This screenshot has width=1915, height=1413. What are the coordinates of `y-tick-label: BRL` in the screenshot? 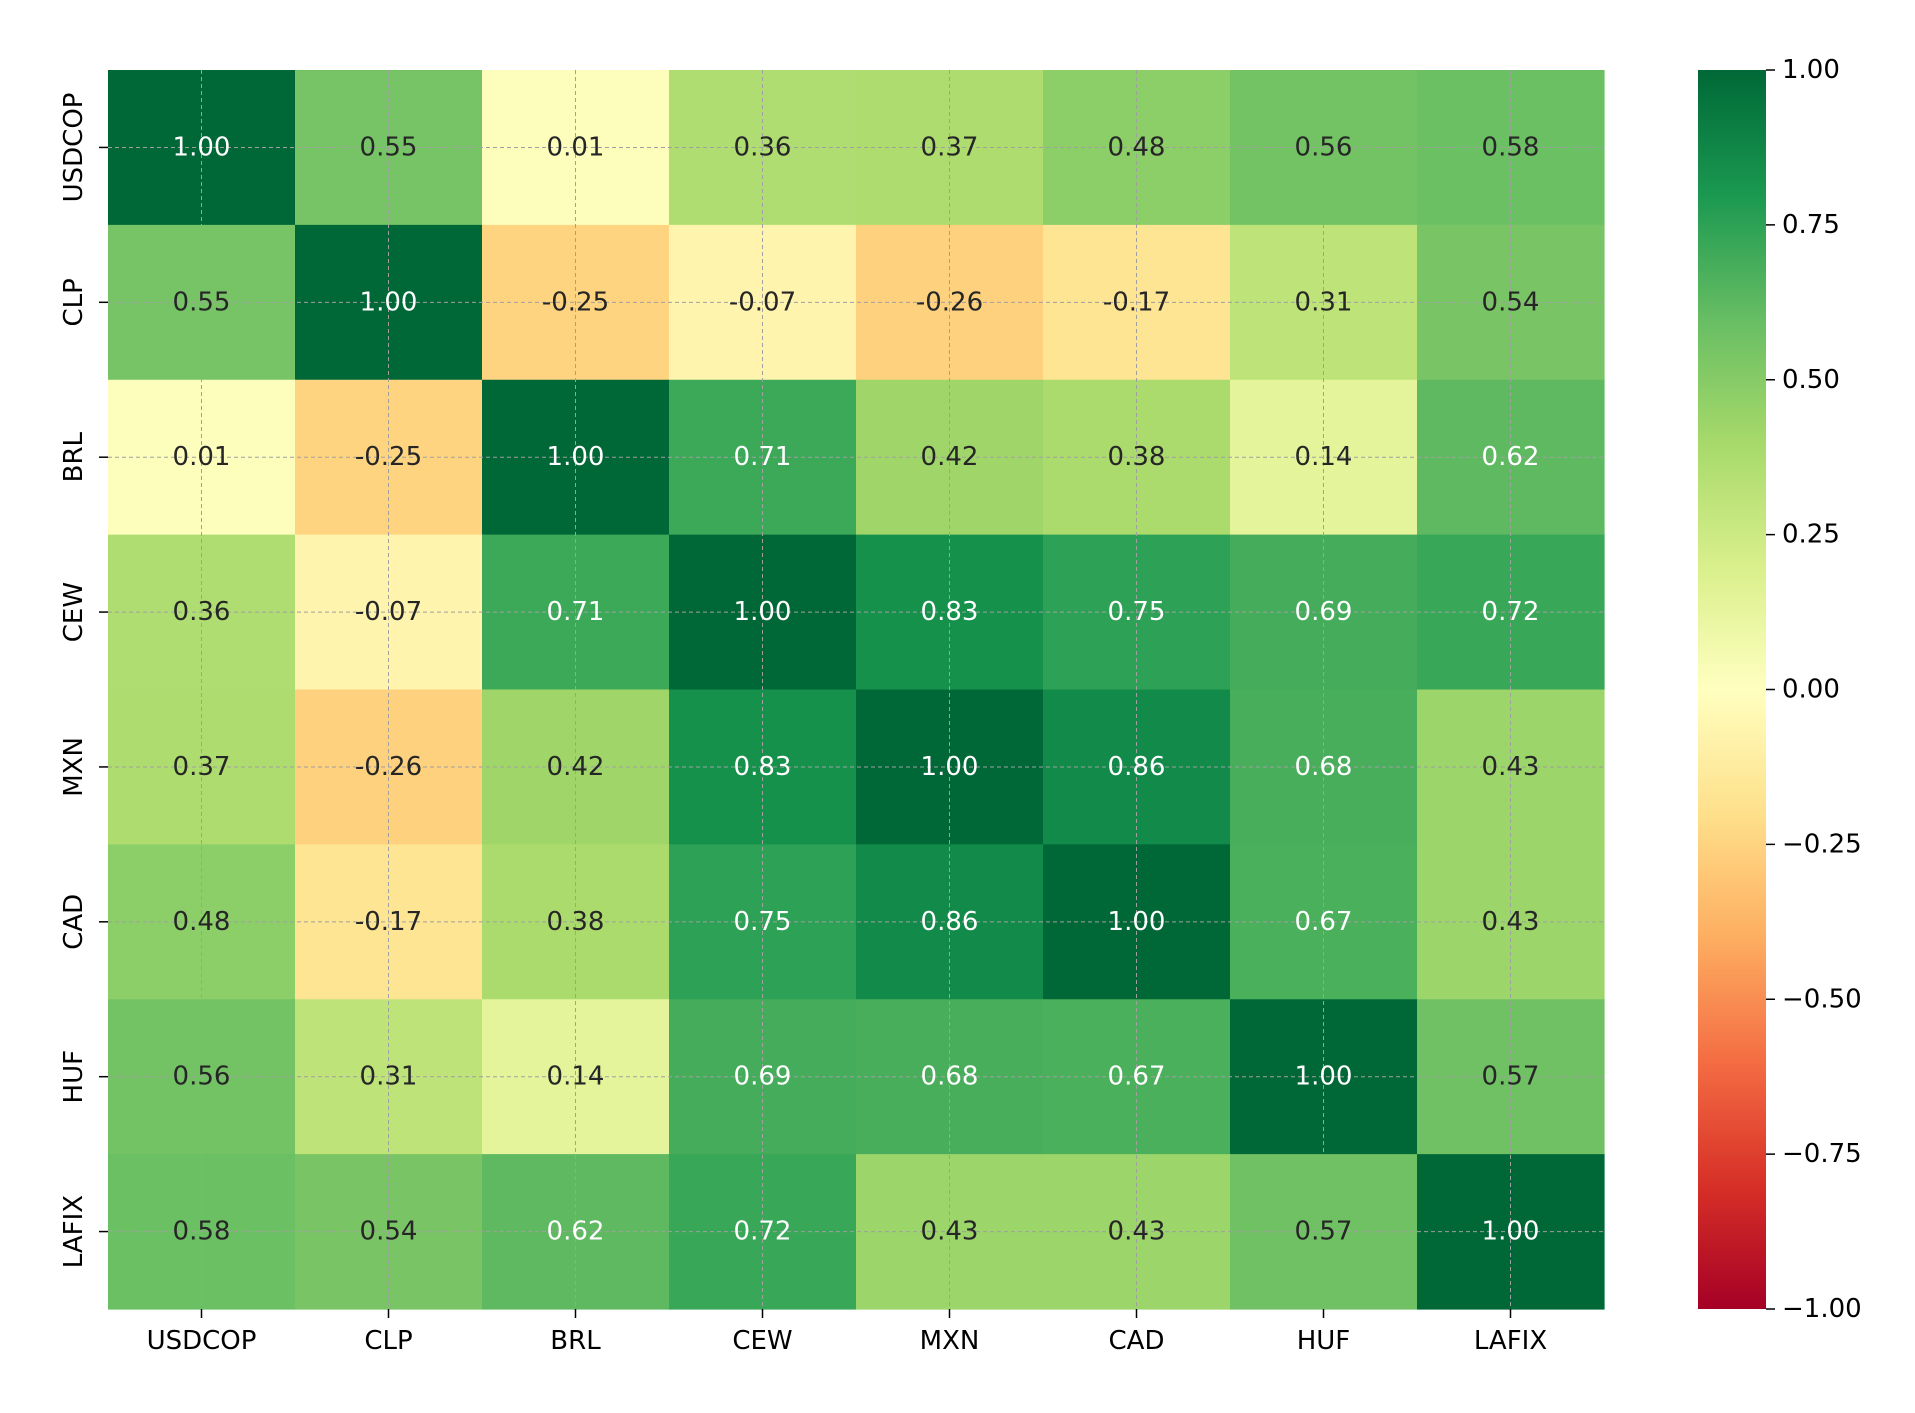 It's located at (74, 456).